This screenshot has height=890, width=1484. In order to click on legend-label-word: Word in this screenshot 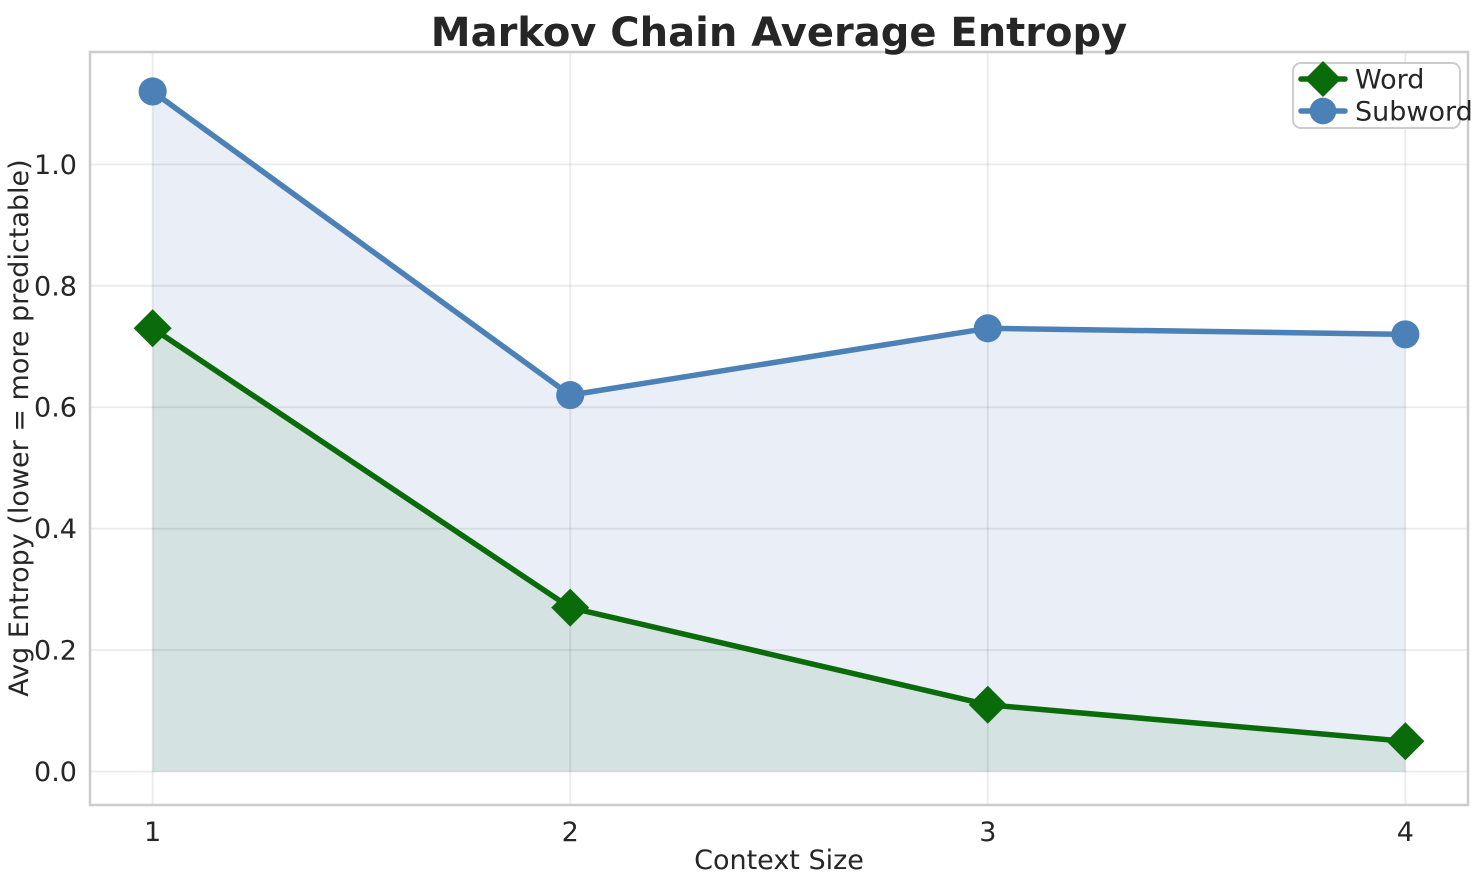, I will do `click(1389, 80)`.